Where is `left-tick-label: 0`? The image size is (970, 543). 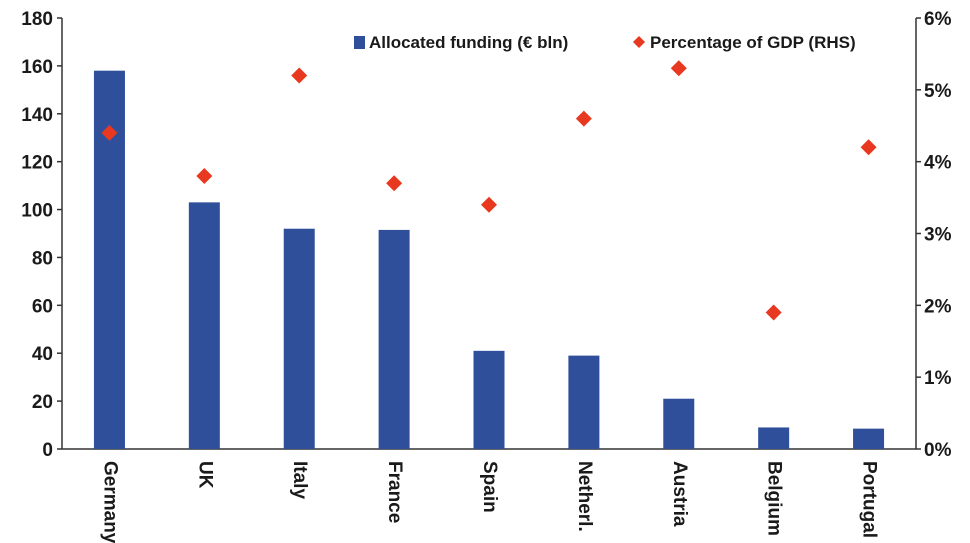 left-tick-label: 0 is located at coordinates (47, 450).